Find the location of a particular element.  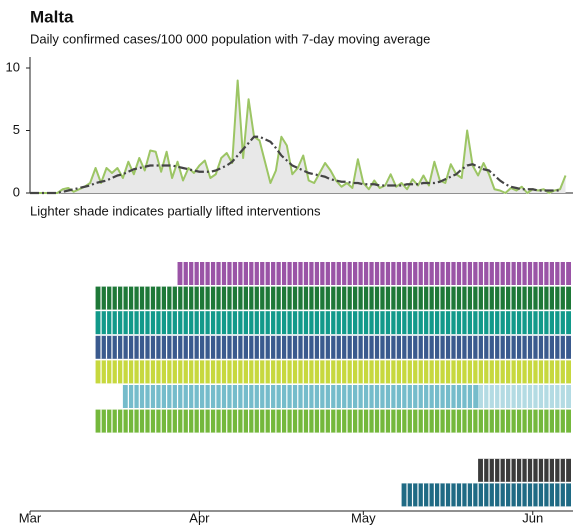

x-tick-label: Apr is located at coordinates (199, 517).